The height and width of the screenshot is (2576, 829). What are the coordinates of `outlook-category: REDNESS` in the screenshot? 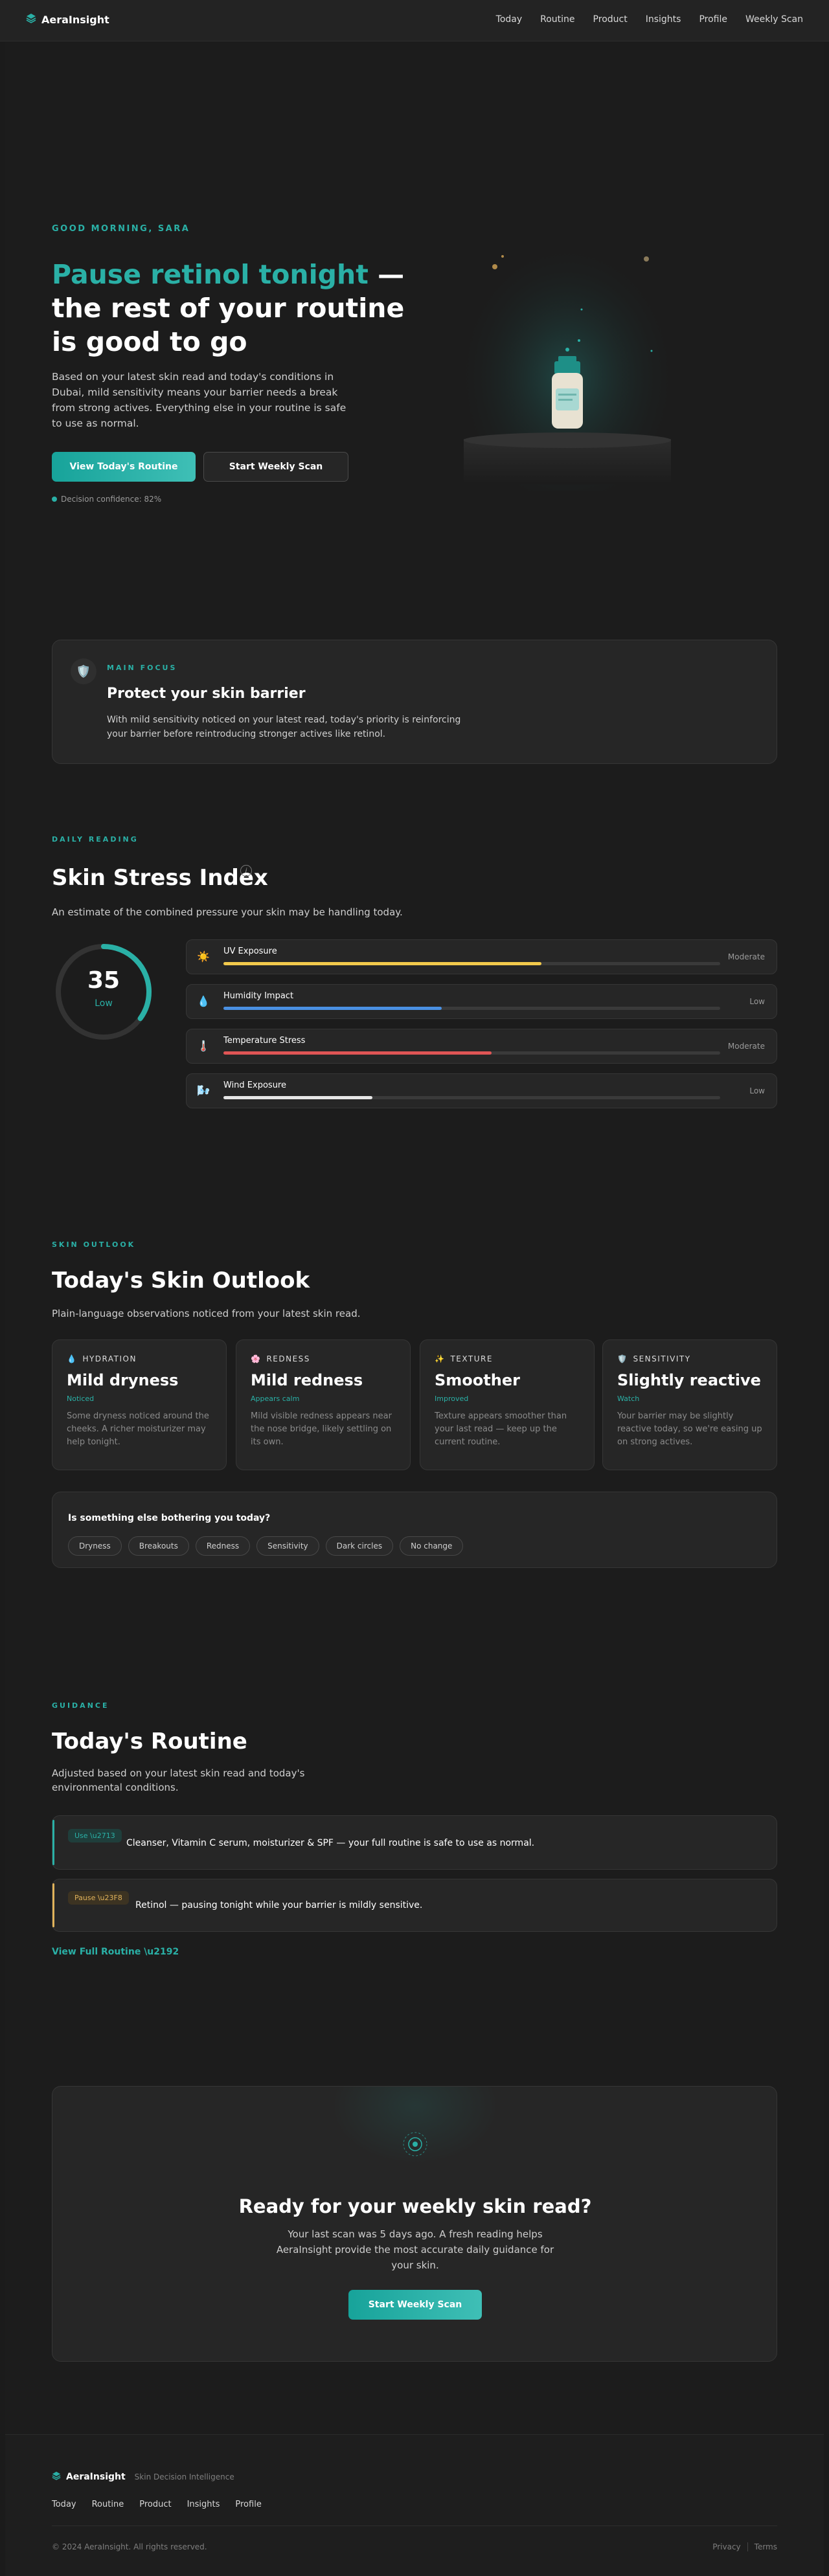 It's located at (288, 1358).